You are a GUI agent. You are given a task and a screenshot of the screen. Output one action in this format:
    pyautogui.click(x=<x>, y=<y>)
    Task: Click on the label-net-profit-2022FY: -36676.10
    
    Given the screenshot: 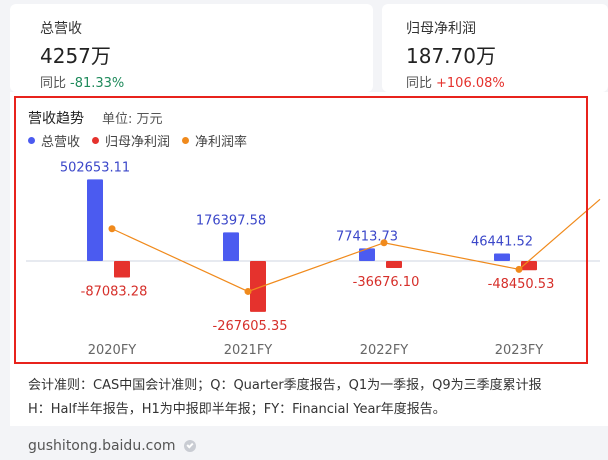 What is the action you would take?
    pyautogui.click(x=386, y=282)
    